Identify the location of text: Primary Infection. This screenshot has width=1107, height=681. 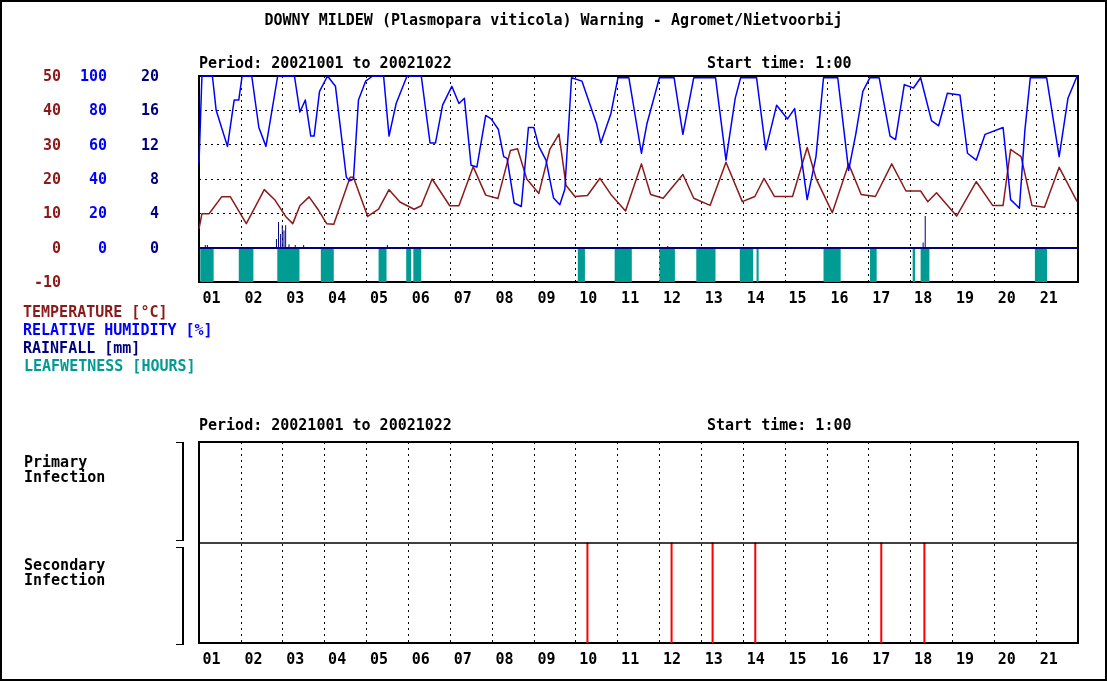
(65, 469).